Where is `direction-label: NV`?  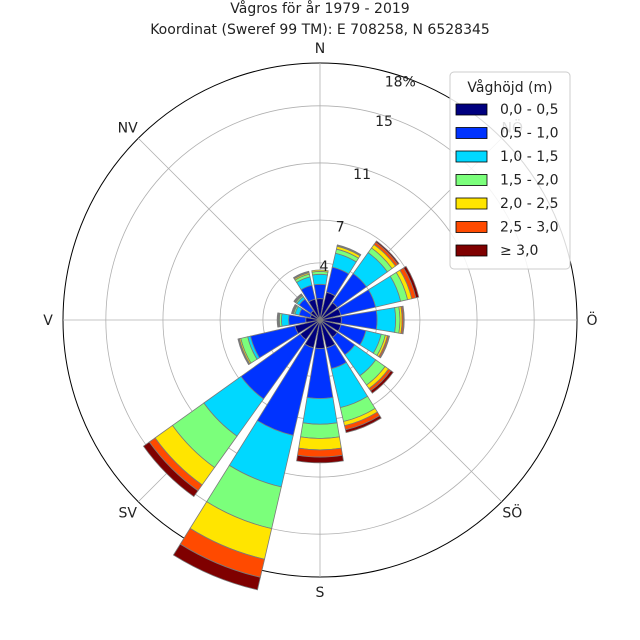 direction-label: NV is located at coordinates (128, 129).